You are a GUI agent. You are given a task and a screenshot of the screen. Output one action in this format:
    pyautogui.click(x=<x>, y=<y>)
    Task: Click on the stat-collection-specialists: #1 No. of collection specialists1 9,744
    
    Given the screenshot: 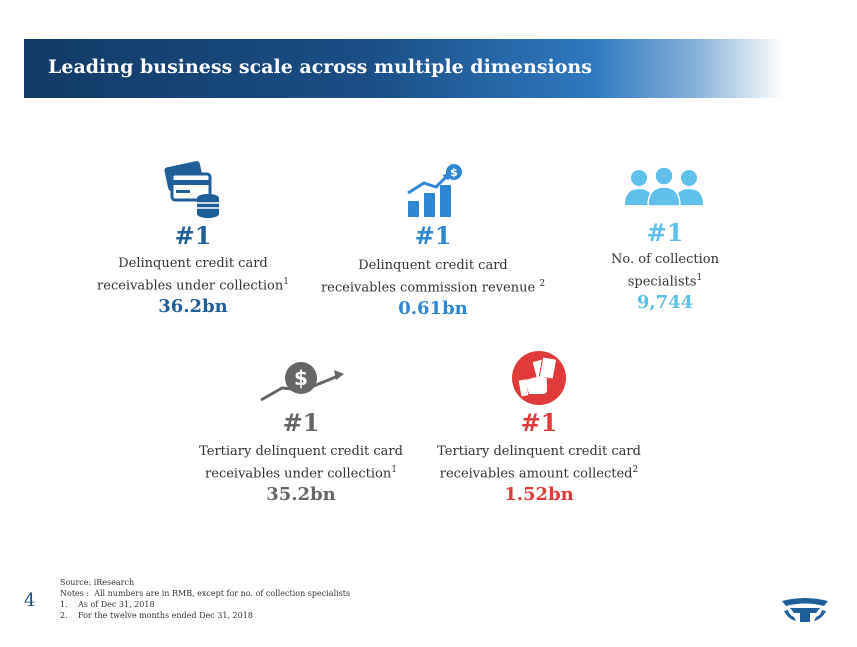 What is the action you would take?
    pyautogui.click(x=665, y=267)
    